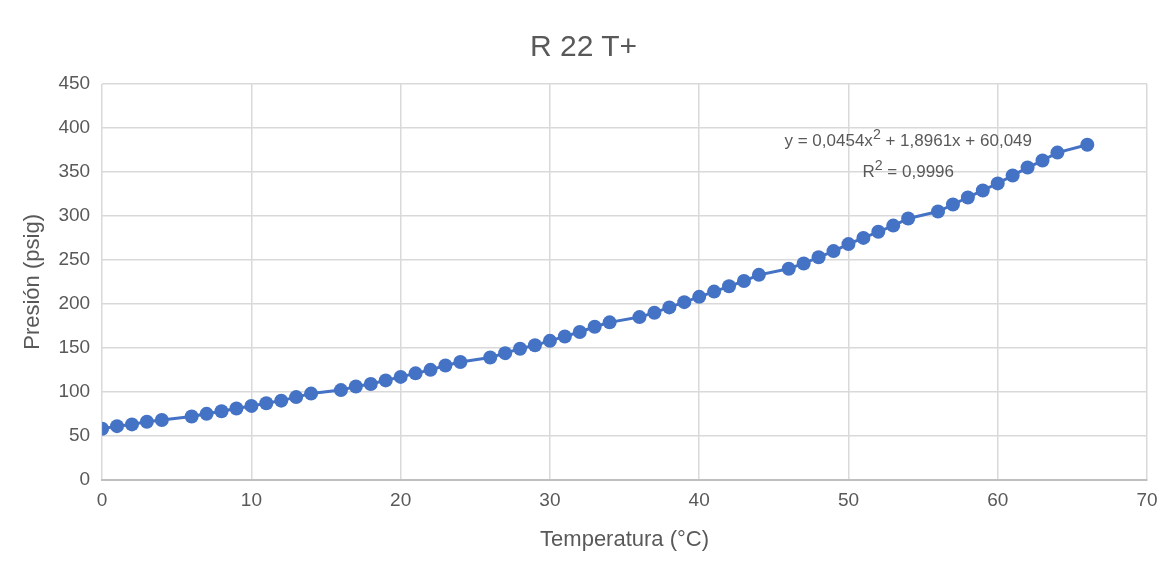 Image resolution: width=1172 pixels, height=577 pixels. Describe the element at coordinates (74, 303) in the screenshot. I see `y-tick-label: 200` at that location.